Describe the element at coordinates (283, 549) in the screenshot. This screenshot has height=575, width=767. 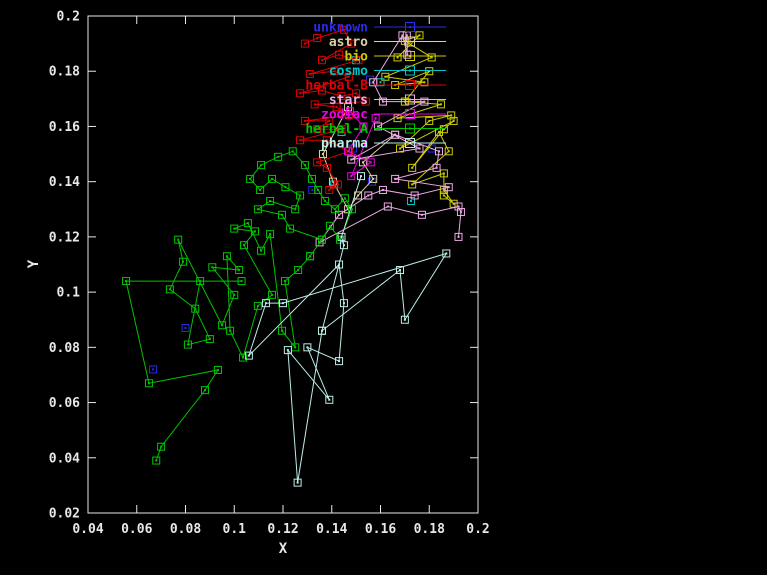
I see `x-axis-label: X` at that location.